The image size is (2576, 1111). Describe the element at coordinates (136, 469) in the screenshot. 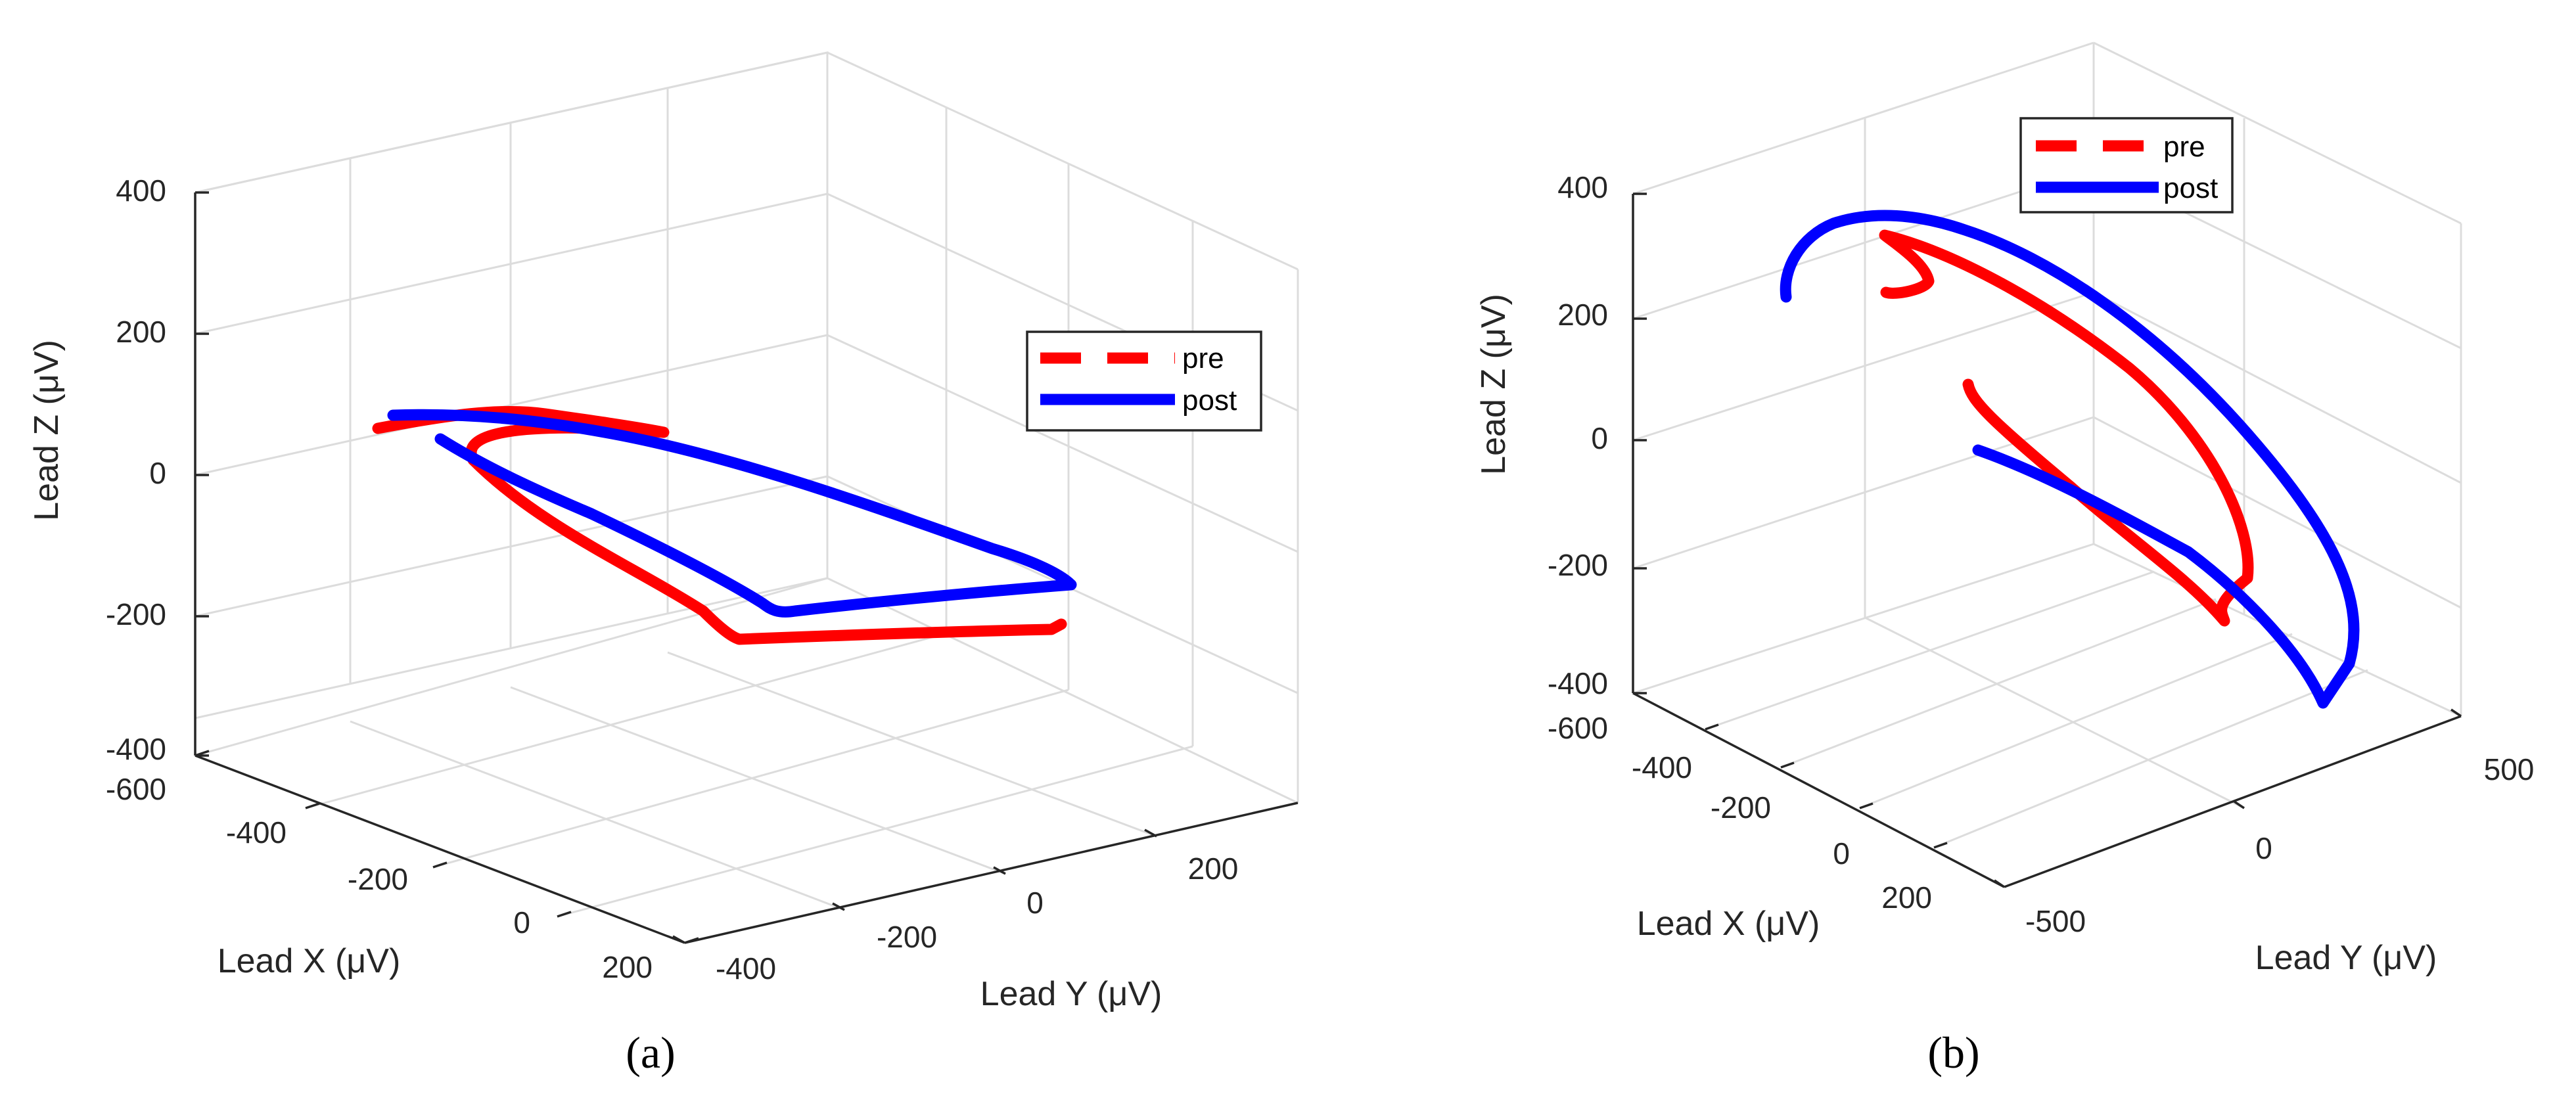

I see `z-tick-labels-a: 400 200 0 -200 -400` at that location.